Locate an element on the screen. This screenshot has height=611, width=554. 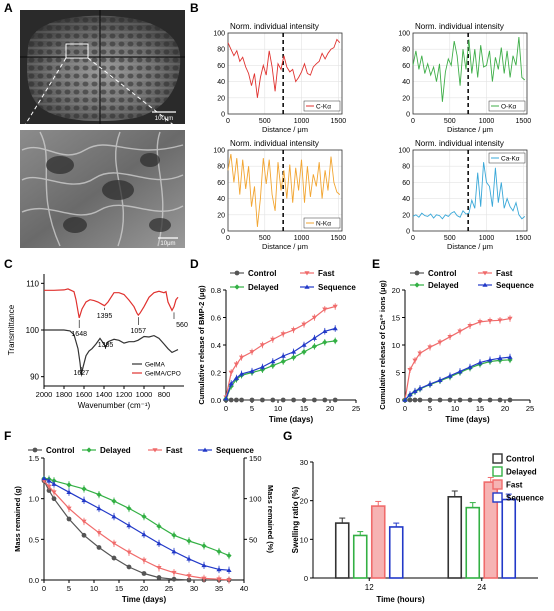
y-tick-label: 60 is located at coordinates (221, 66).